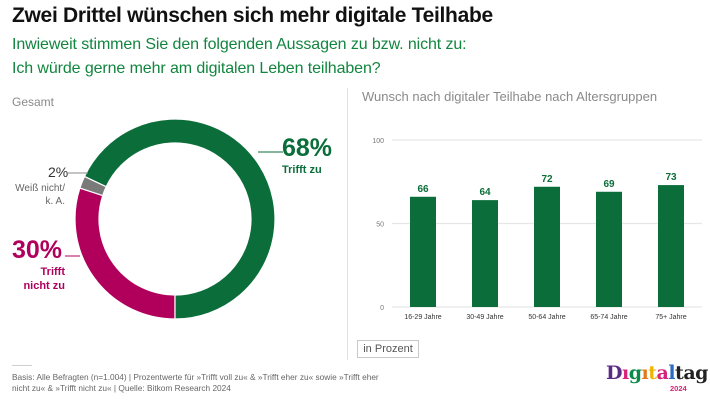 The height and width of the screenshot is (403, 710). I want to click on bar-value-label: 73, so click(671, 177).